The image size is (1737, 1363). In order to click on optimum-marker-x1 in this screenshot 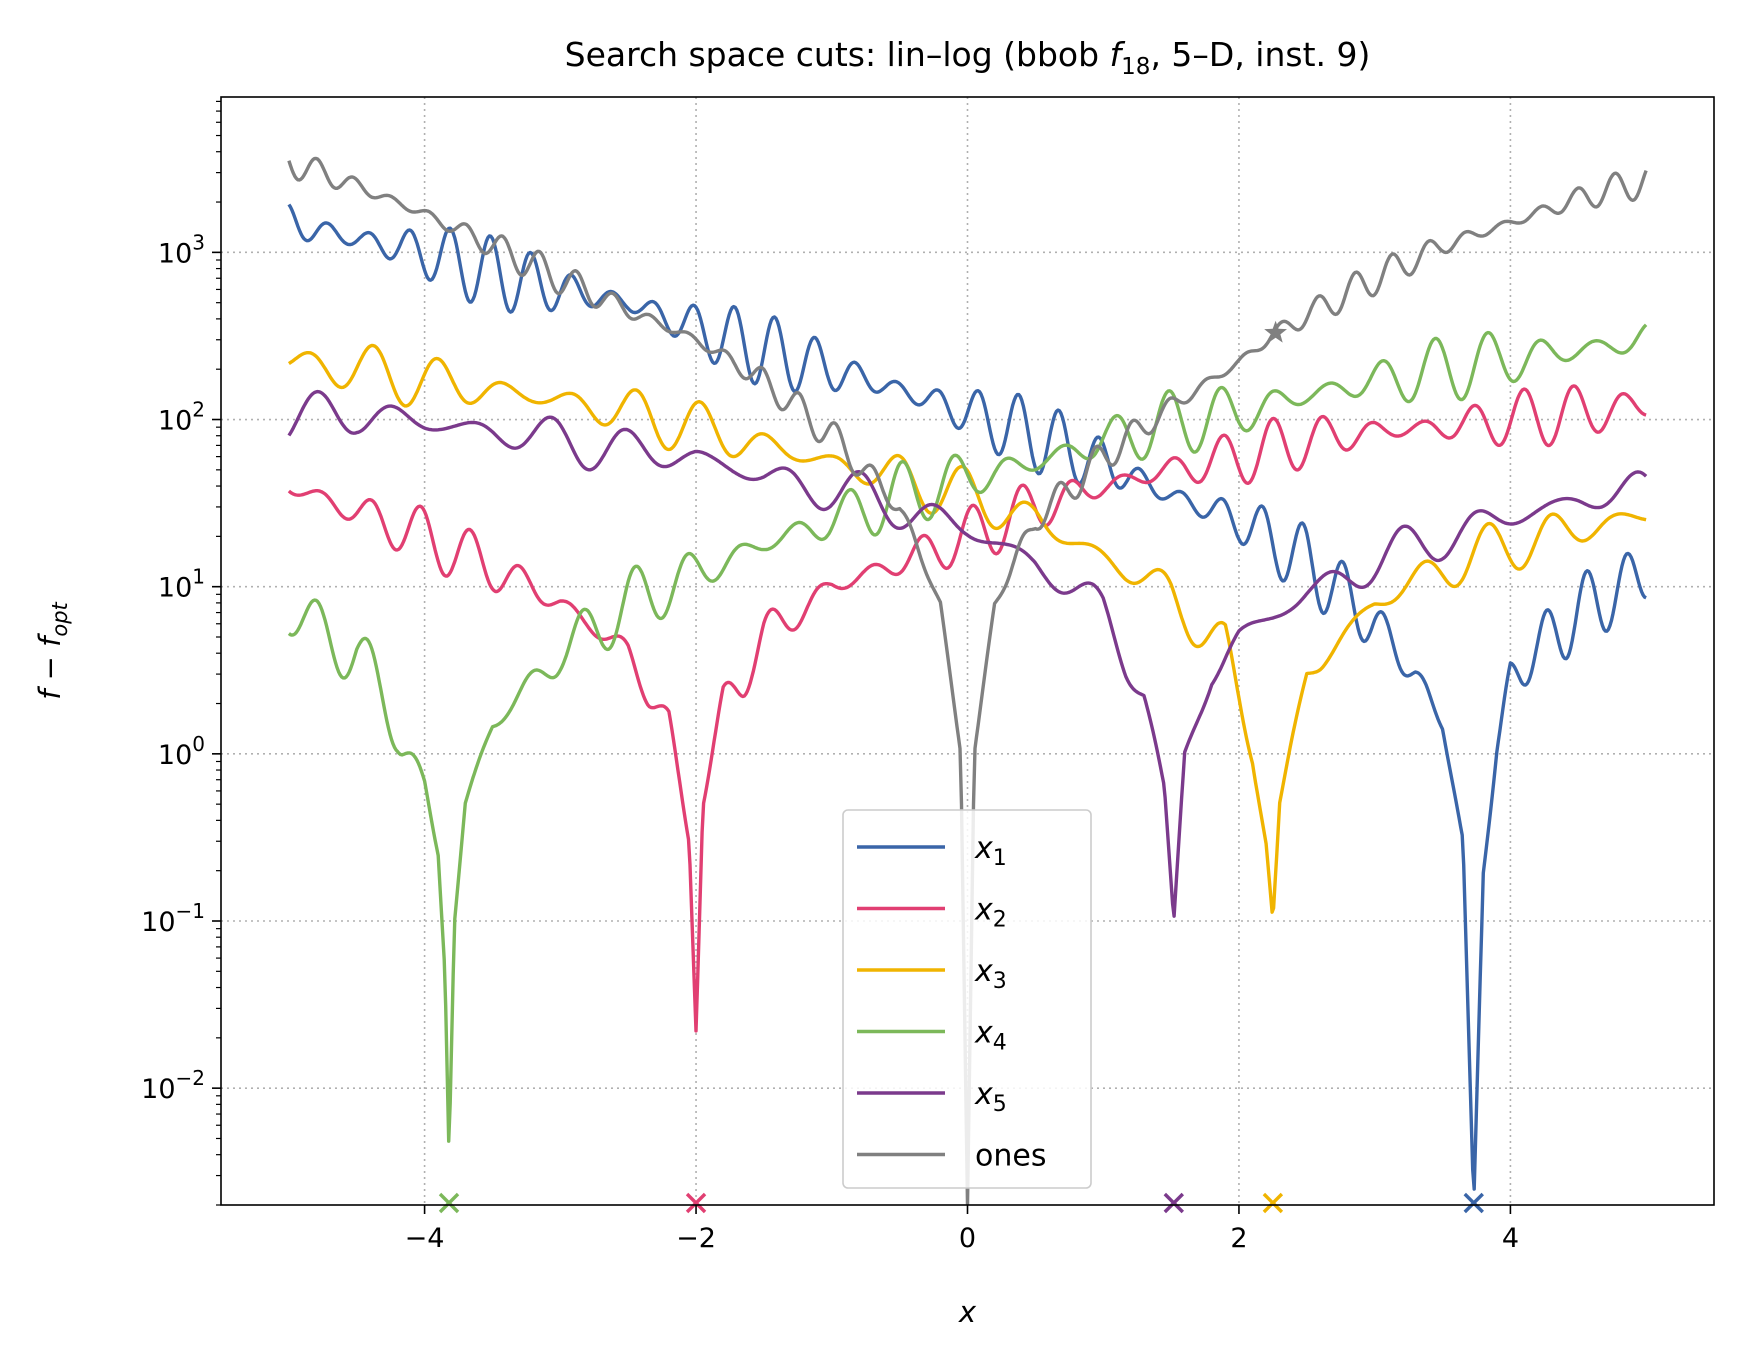, I will do `click(1473, 1203)`.